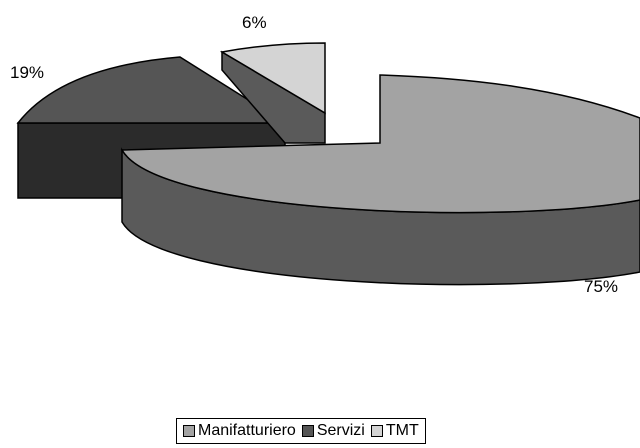  What do you see at coordinates (307, 431) in the screenshot?
I see `legend-swatch-servizi` at bounding box center [307, 431].